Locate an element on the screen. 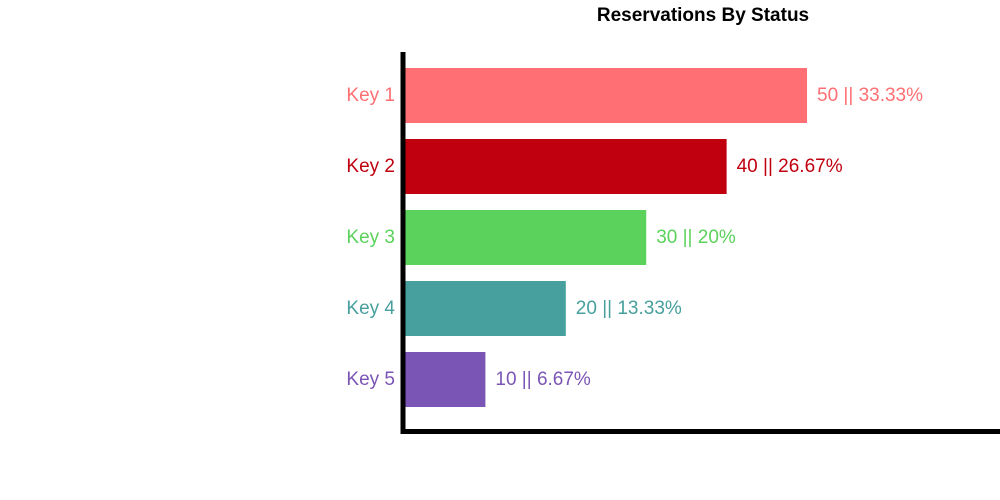 Image resolution: width=1000 pixels, height=500 pixels. value-label-2: 40 || 26.67% is located at coordinates (790, 166).